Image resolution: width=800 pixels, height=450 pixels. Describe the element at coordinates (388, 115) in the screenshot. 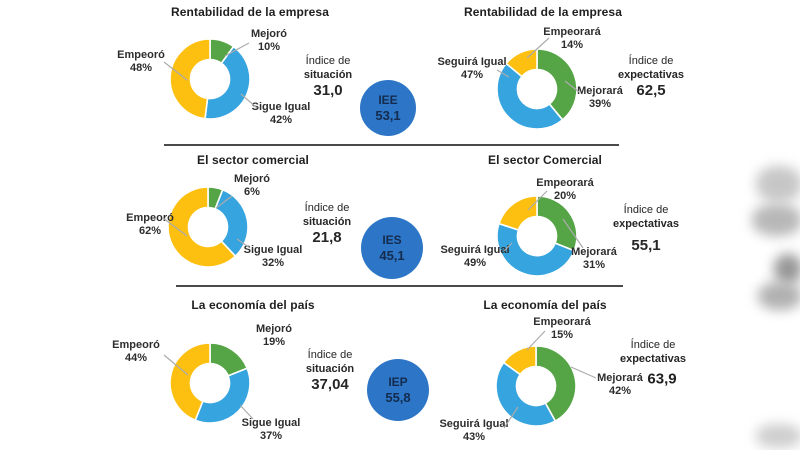

I see `circle-value: 53,1` at that location.